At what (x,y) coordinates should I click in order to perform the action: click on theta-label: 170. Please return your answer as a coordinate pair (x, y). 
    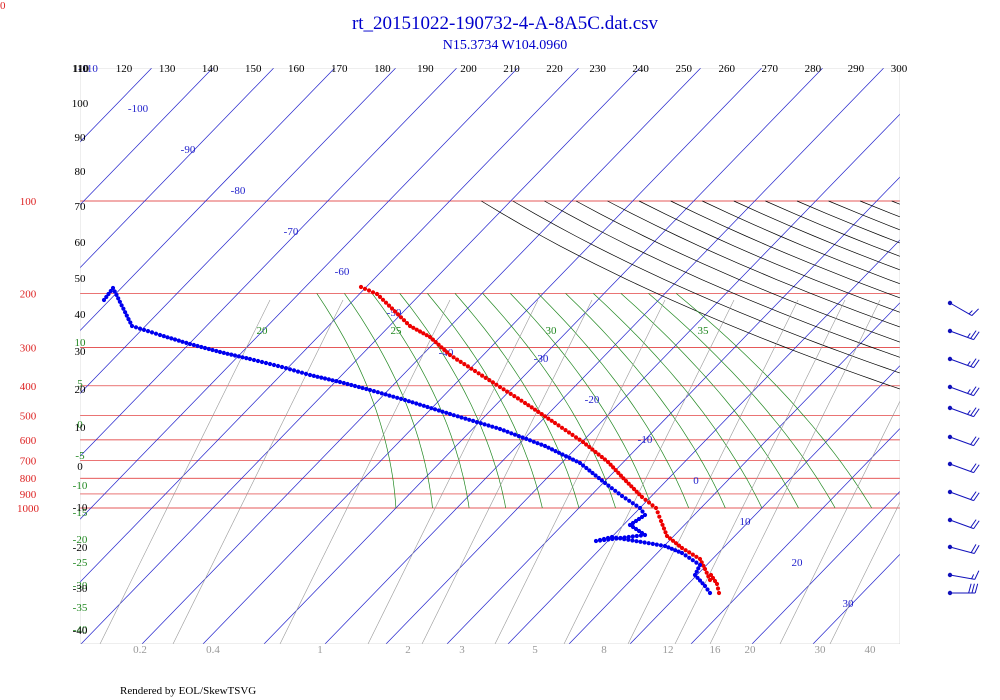
    Looking at the image, I should click on (339, 69).